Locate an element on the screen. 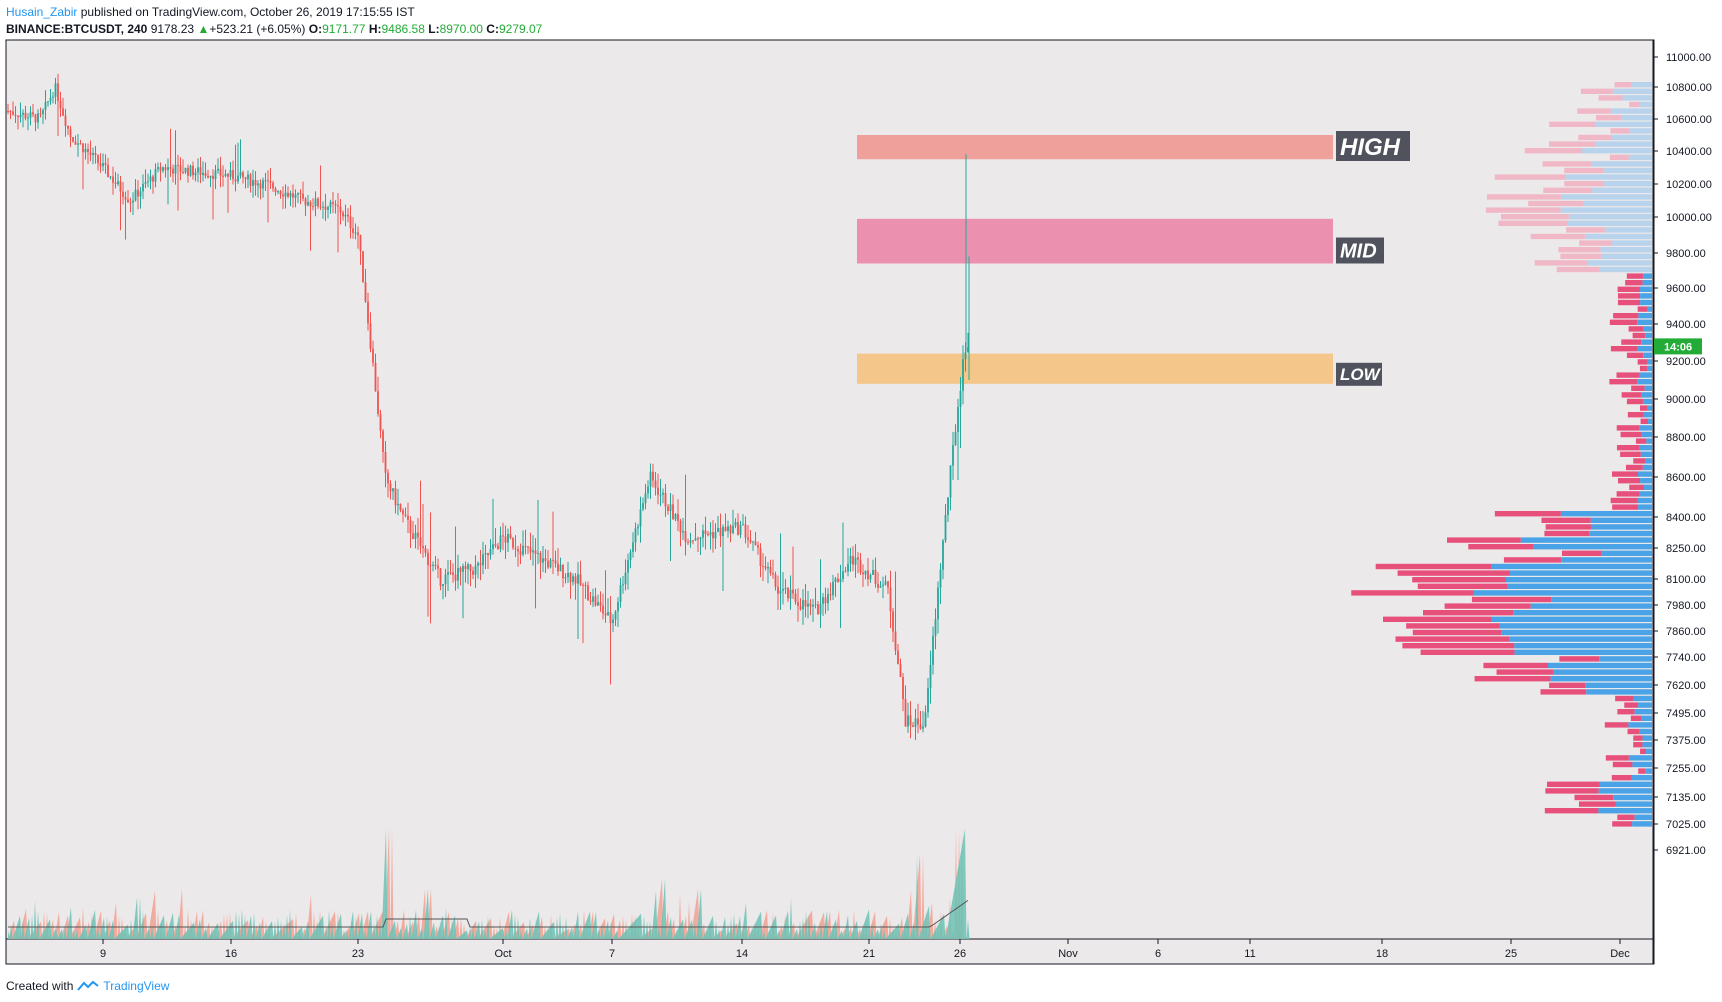 Image resolution: width=1722 pixels, height=1002 pixels. zone-mid is located at coordinates (1095, 241).